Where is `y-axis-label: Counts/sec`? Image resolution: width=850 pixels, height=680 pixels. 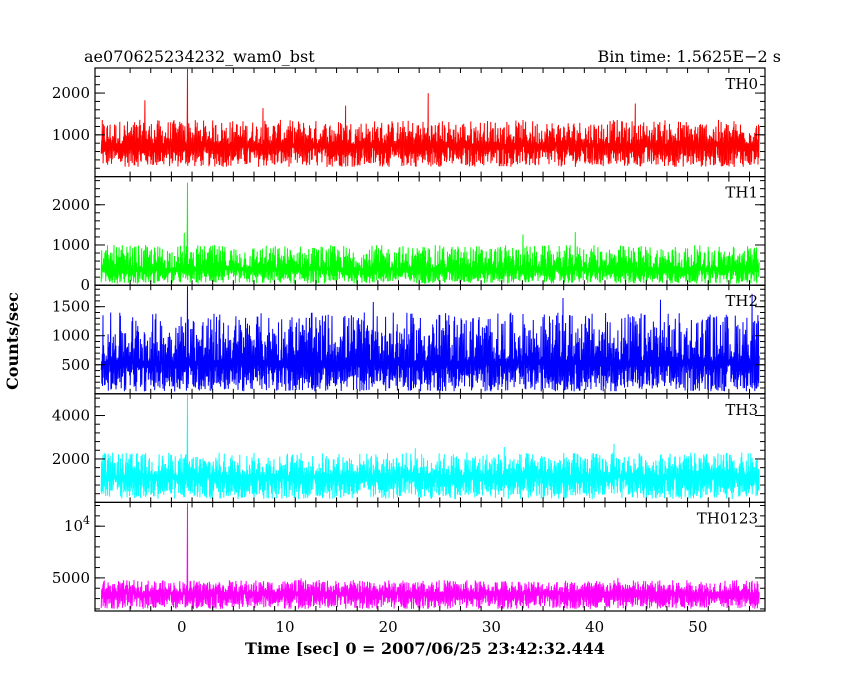 y-axis-label: Counts/sec is located at coordinates (12, 341).